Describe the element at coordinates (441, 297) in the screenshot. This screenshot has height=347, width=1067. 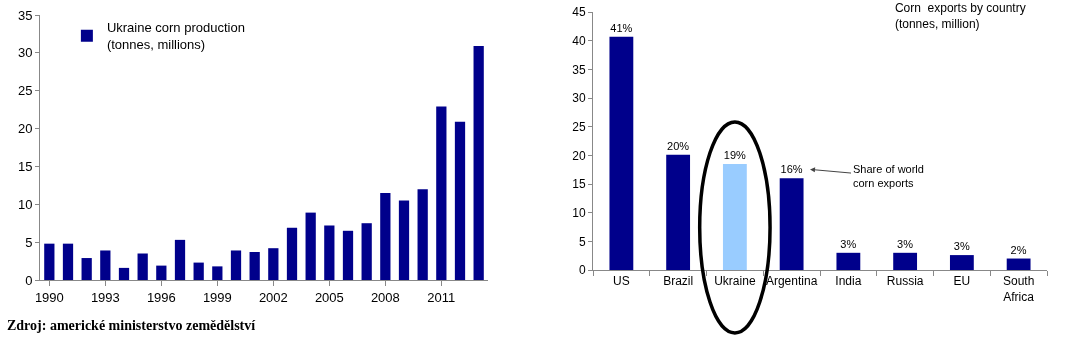
I see `x-tick-label: 2011` at that location.